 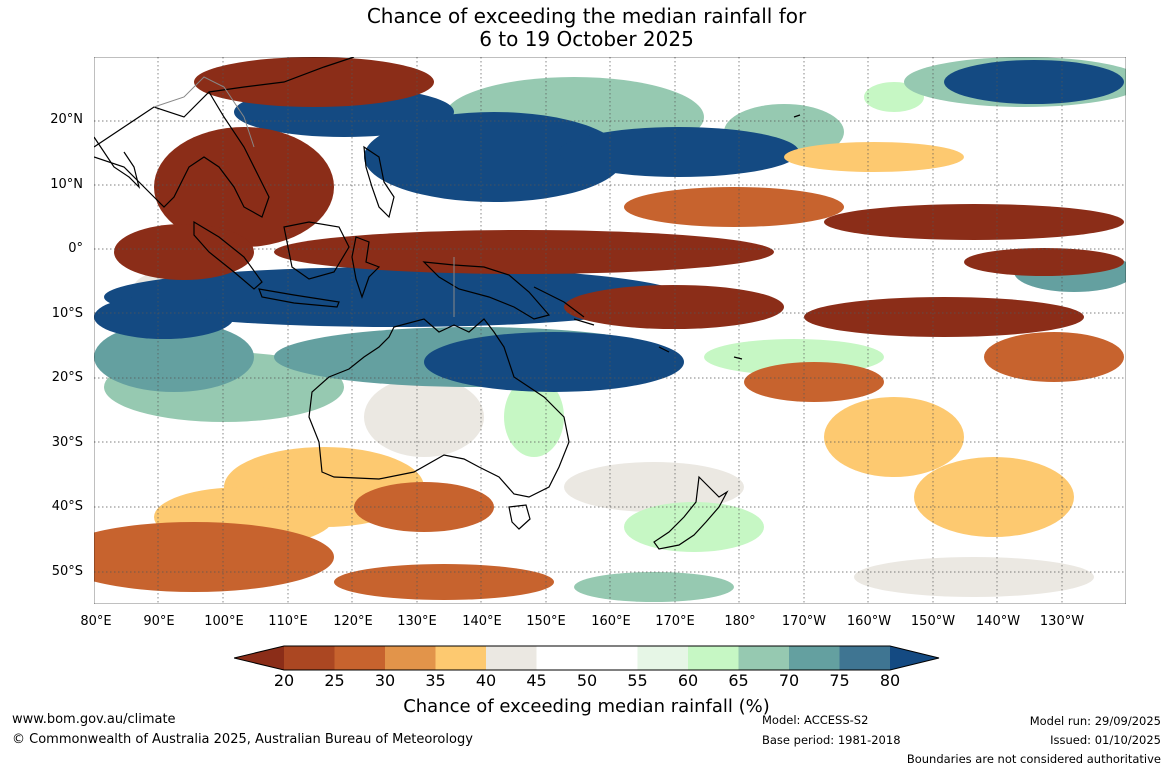 What do you see at coordinates (519, 517) in the screenshot?
I see `tasmania-coastline` at bounding box center [519, 517].